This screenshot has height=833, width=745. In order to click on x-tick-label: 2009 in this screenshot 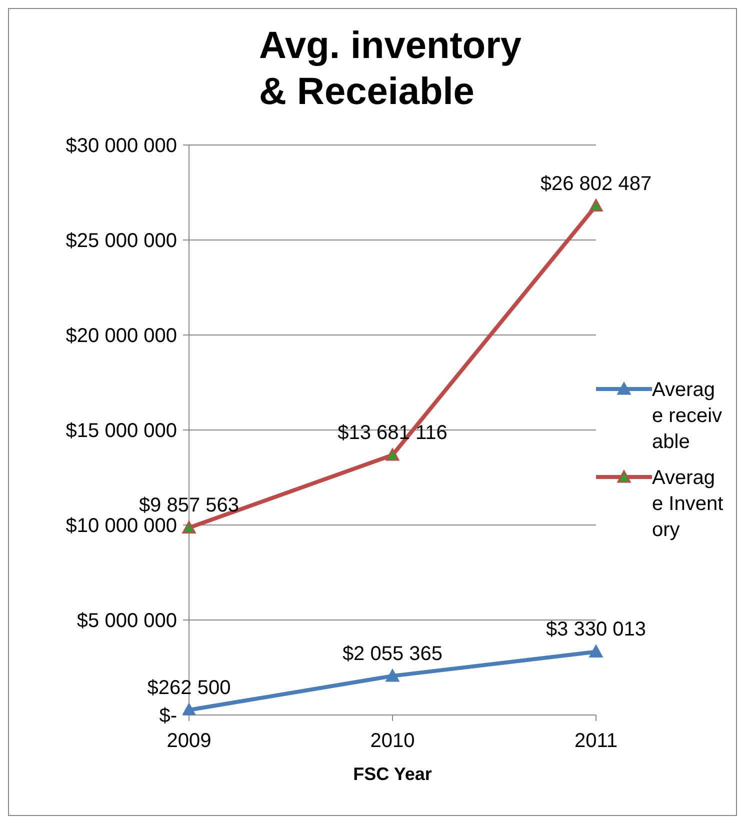, I will do `click(189, 741)`.